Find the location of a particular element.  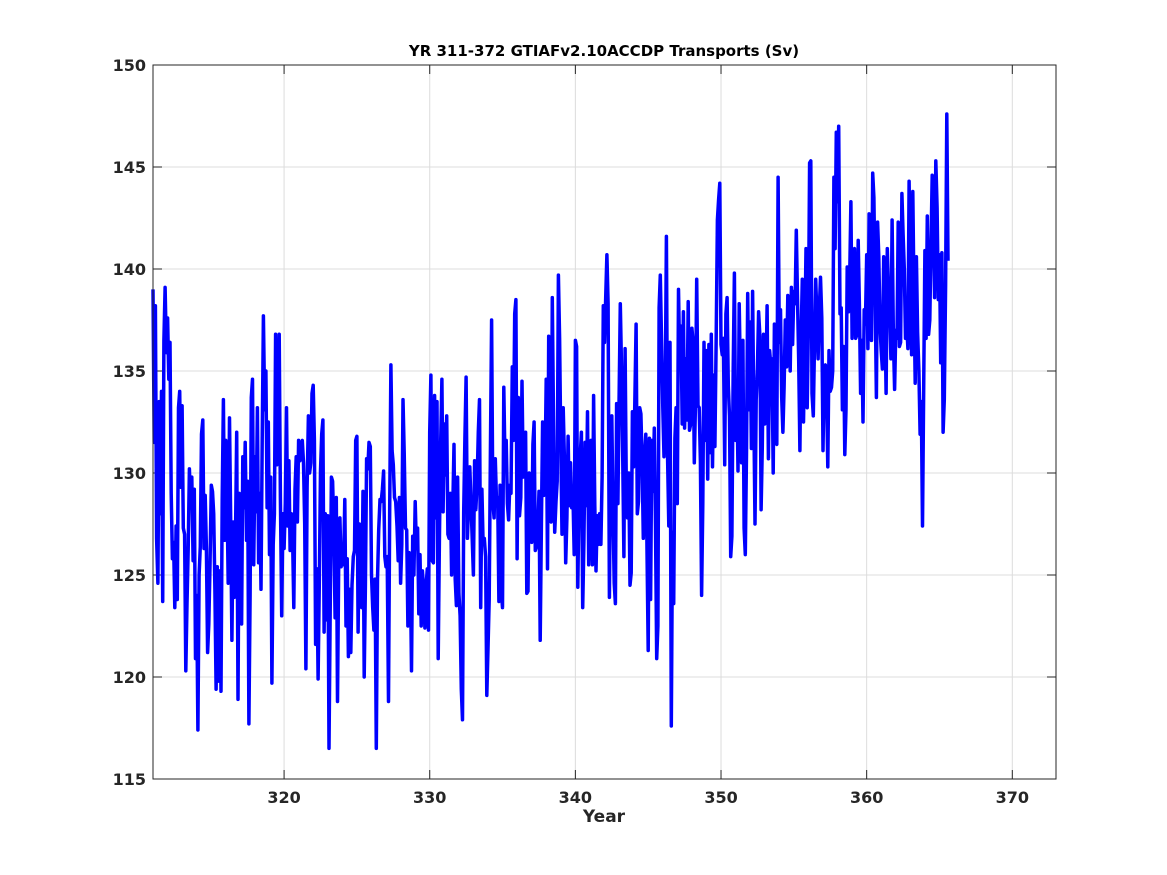

y-tick-label: 120 is located at coordinates (129, 677).